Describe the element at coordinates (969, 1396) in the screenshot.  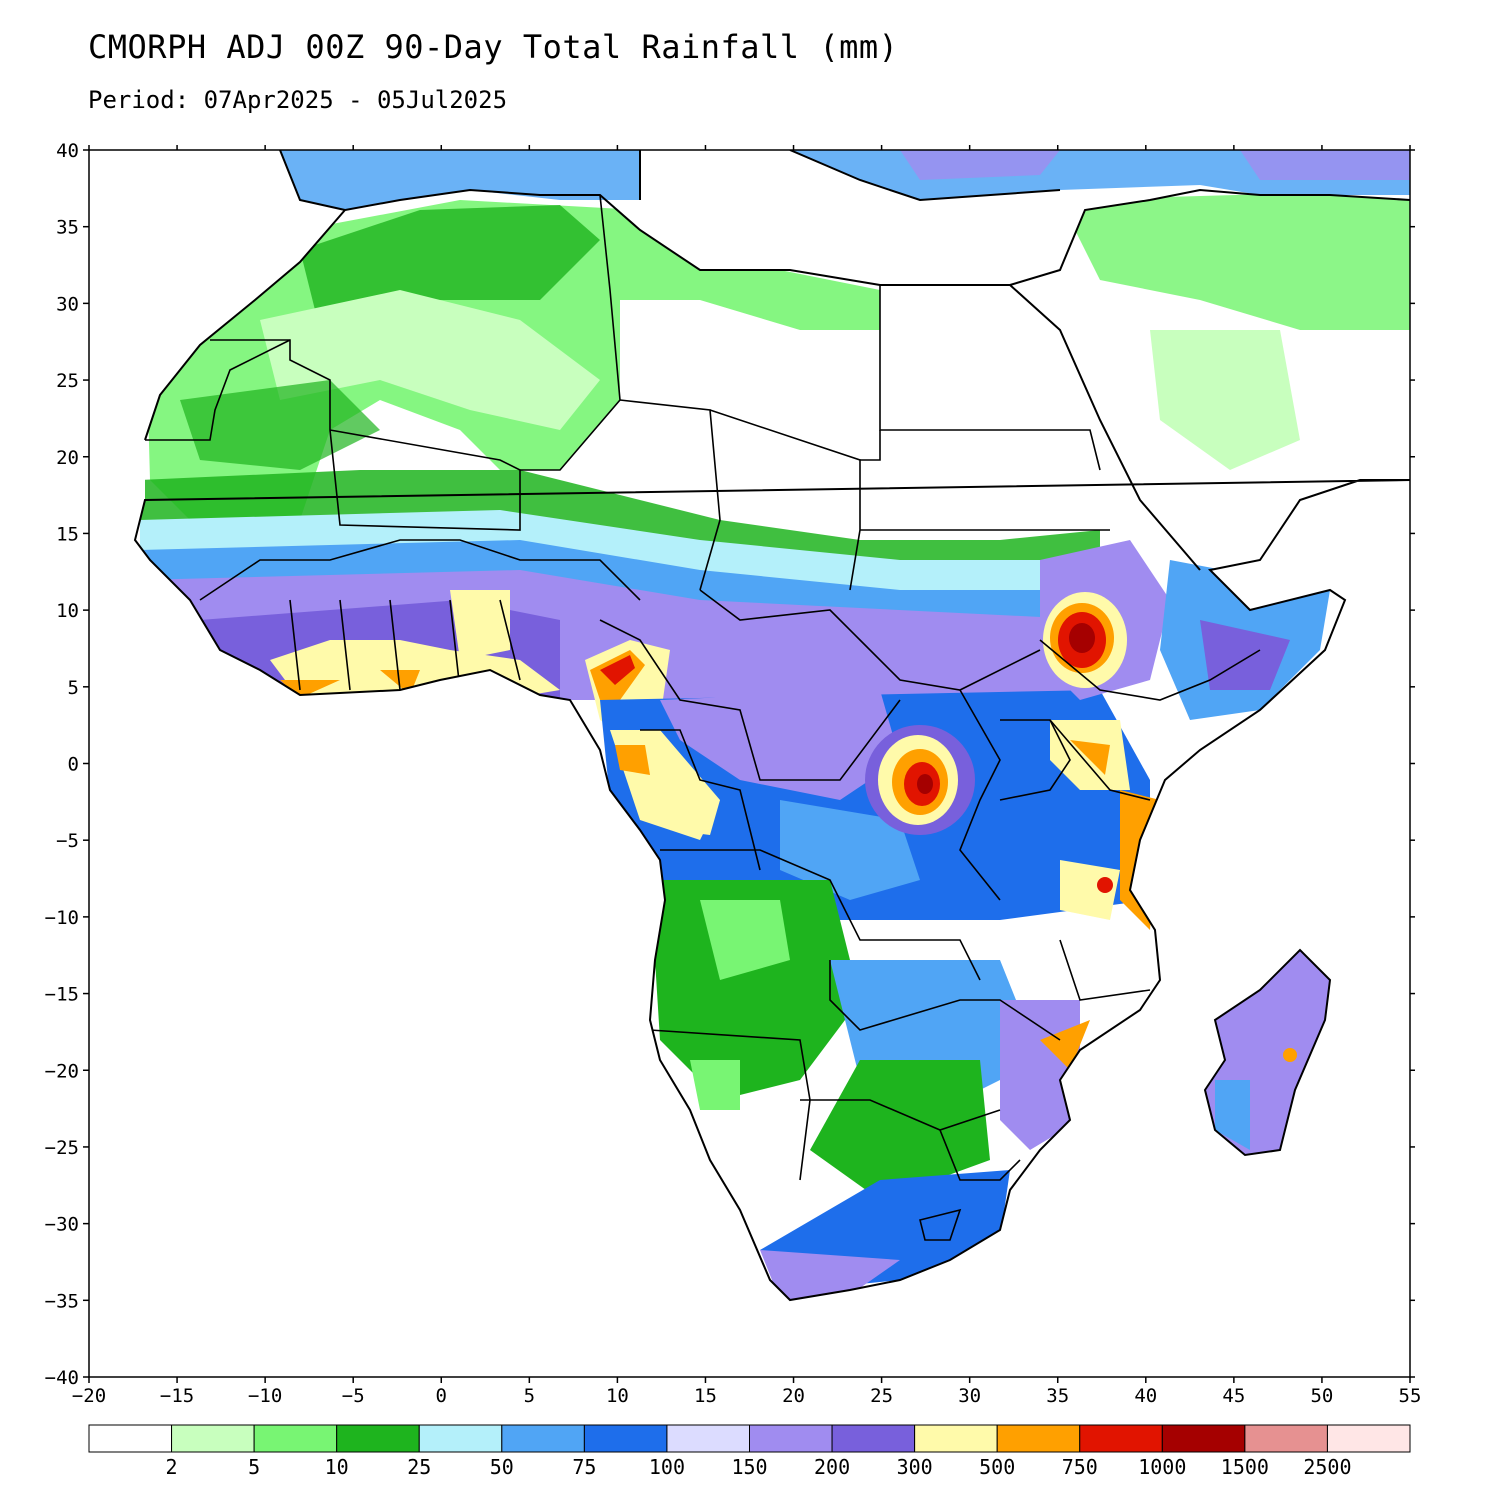
I see `lon-tick-label: 30` at that location.